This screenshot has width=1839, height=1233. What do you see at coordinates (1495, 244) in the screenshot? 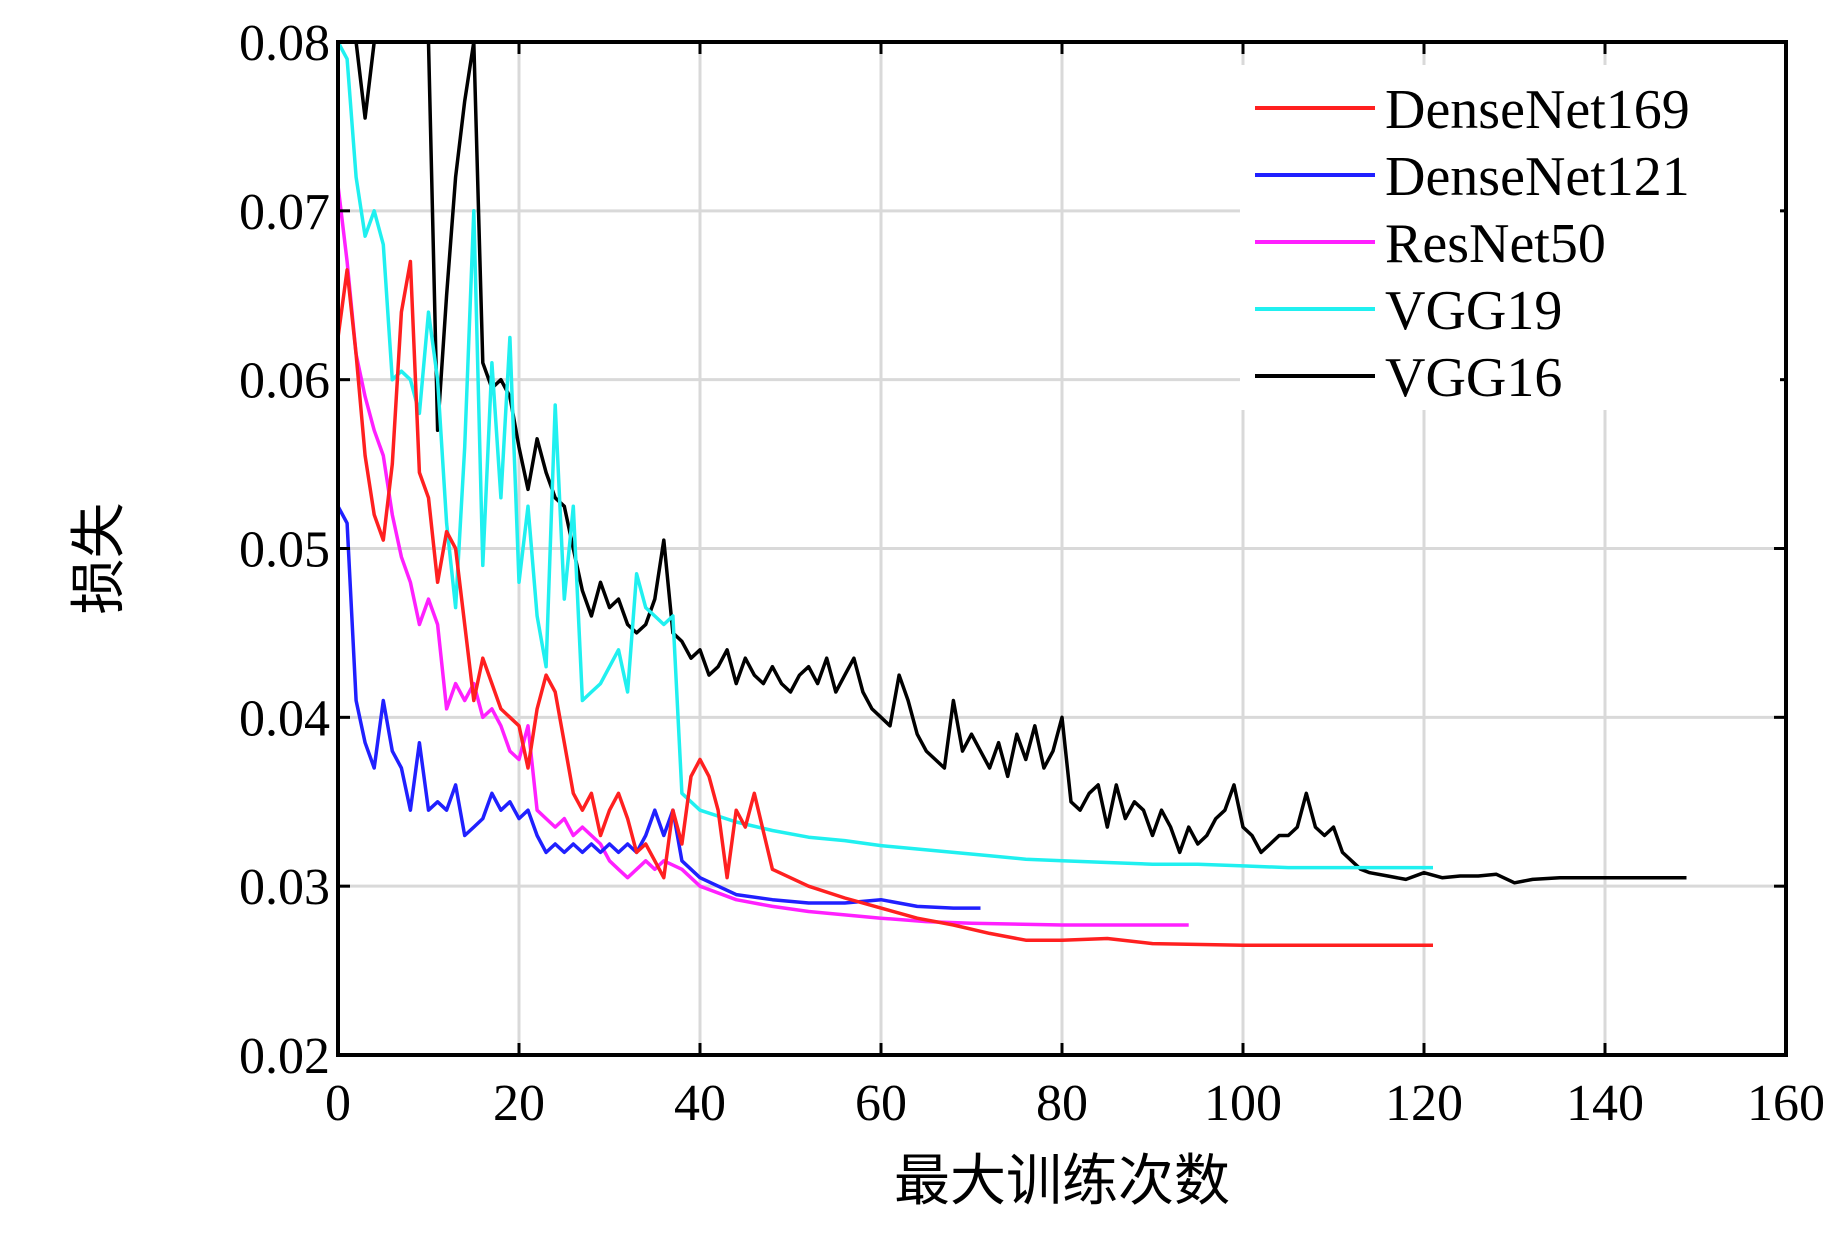
I see `legend-label: ResNet50` at bounding box center [1495, 244].